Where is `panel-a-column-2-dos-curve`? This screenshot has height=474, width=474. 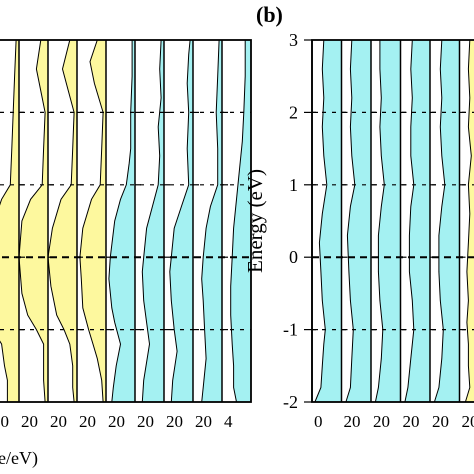
panel-a-column-2-dos-curve is located at coordinates (32, 221).